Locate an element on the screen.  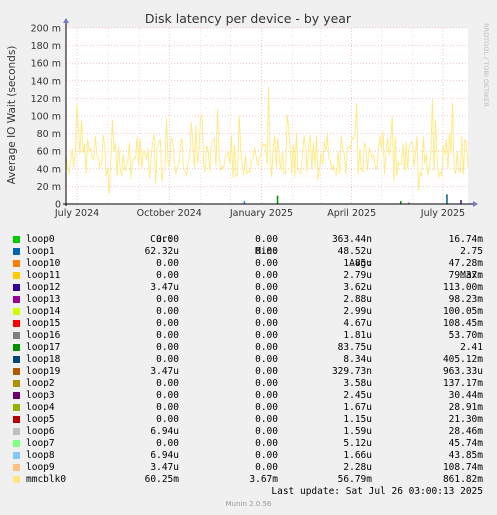
rrdtool-label: RRDTOOL / TOBI OETIKER is located at coordinates (486, 65).